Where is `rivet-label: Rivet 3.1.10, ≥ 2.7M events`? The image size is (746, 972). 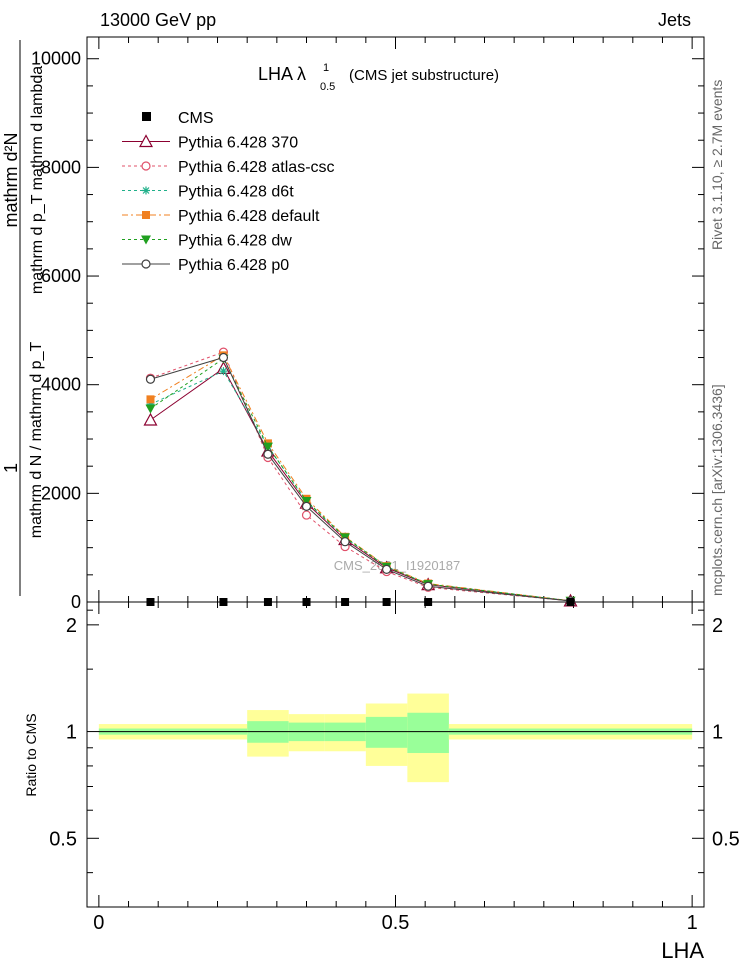
rivet-label: Rivet 3.1.10, ≥ 2.7M events is located at coordinates (717, 165).